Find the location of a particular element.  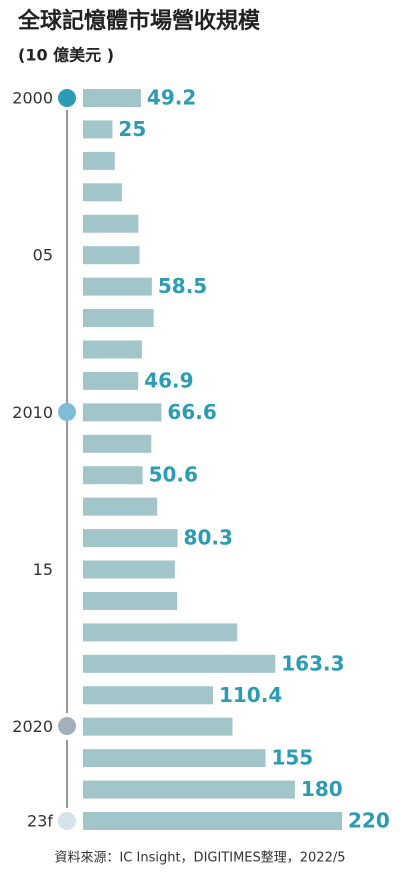

value-label: 220 is located at coordinates (369, 821).